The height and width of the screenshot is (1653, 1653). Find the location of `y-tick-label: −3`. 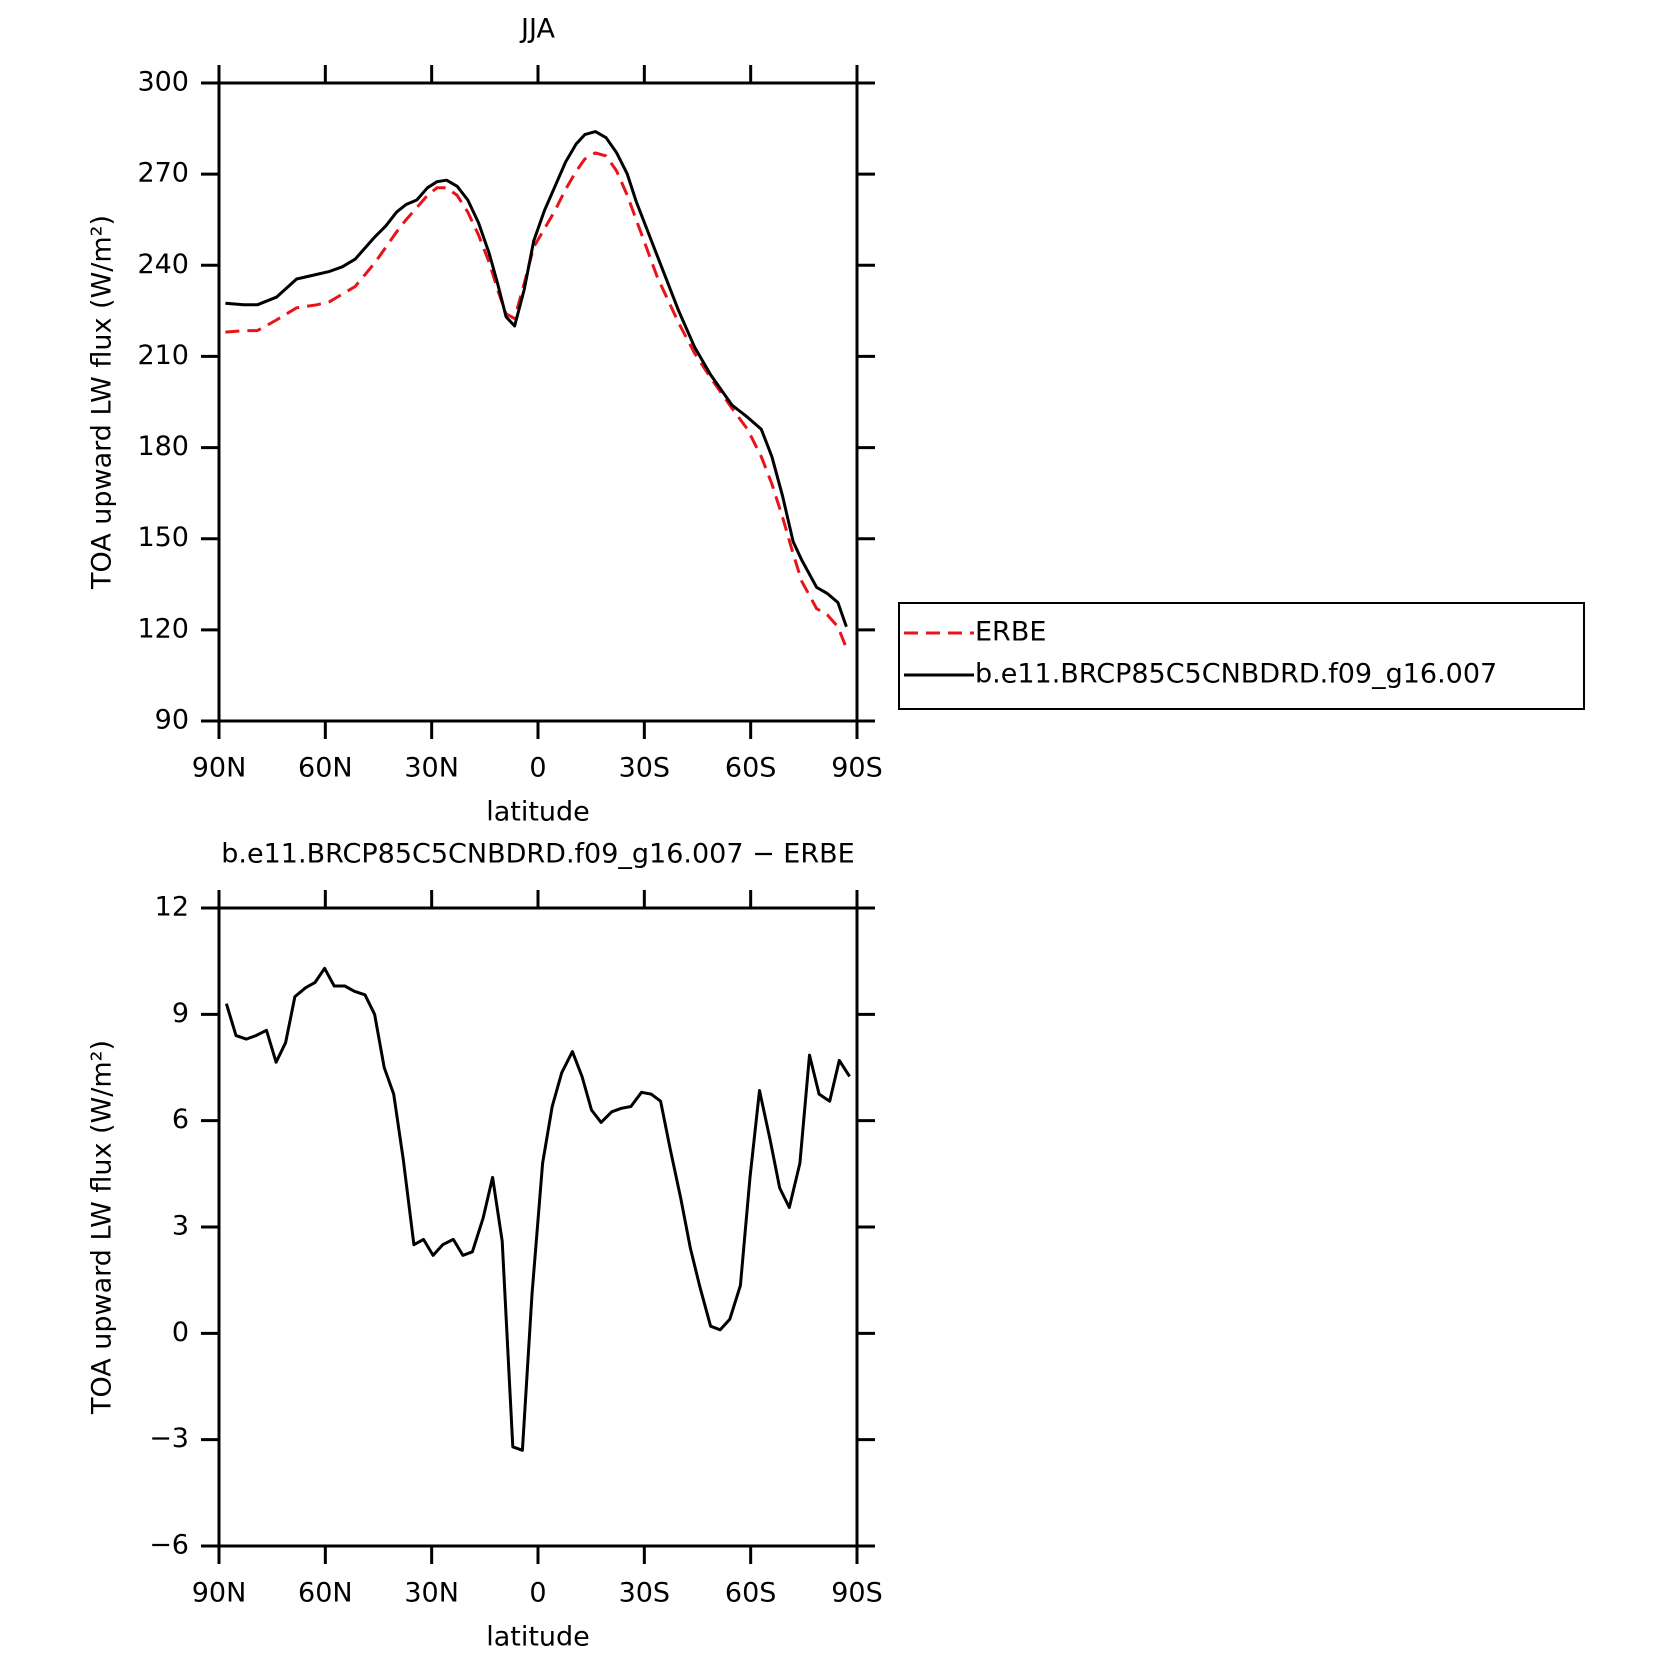

y-tick-label: −3 is located at coordinates (169, 1438).